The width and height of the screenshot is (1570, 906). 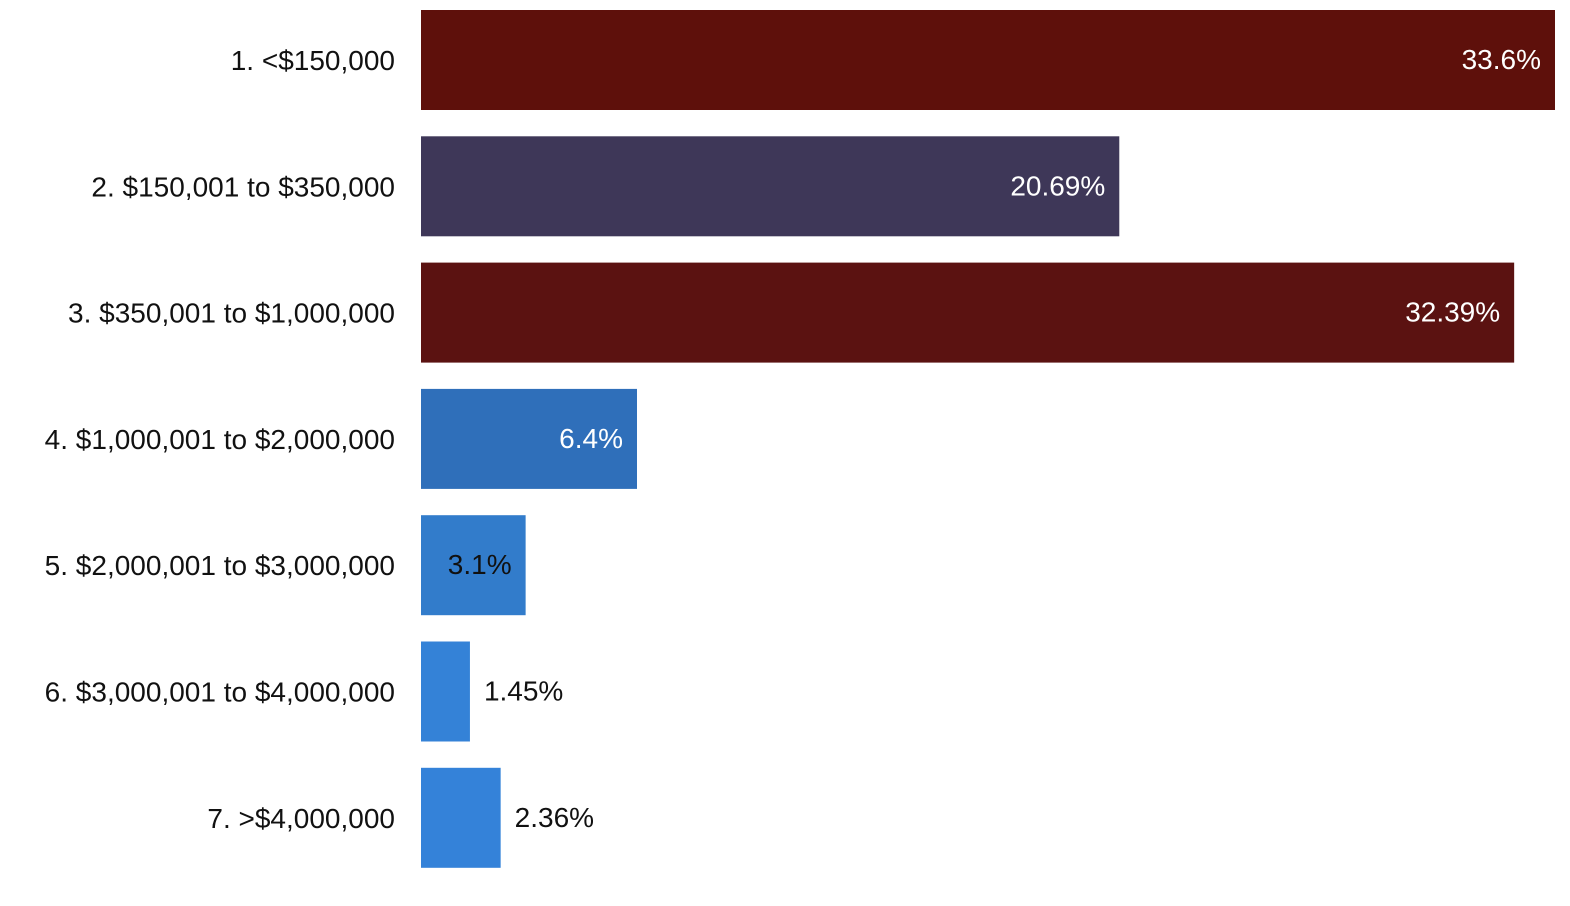 What do you see at coordinates (1452, 312) in the screenshot?
I see `data-label: 32.39%` at bounding box center [1452, 312].